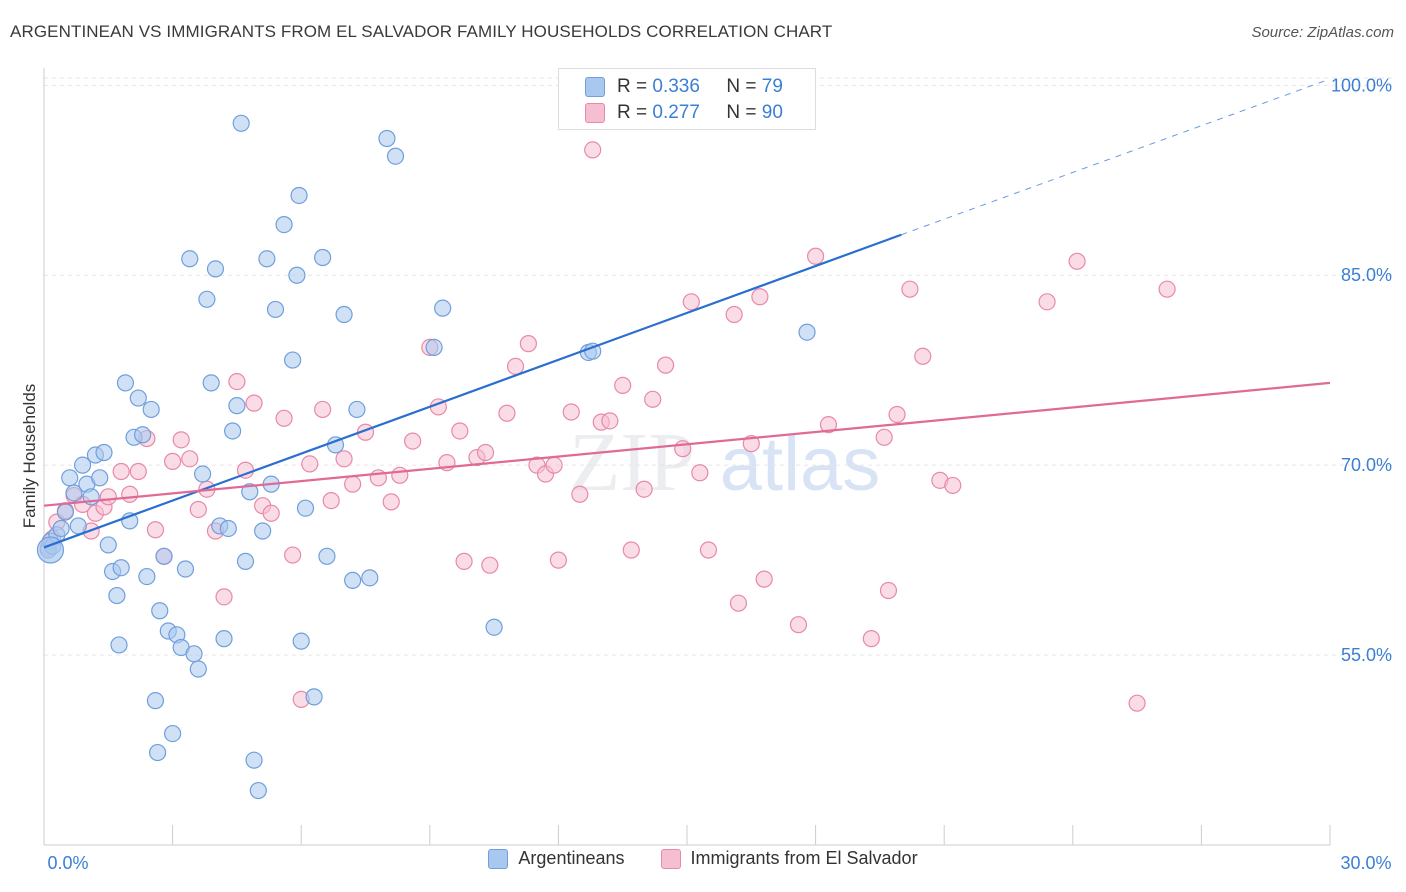 The height and width of the screenshot is (892, 1406). I want to click on y-axis-label: Family Households, so click(29, 456).